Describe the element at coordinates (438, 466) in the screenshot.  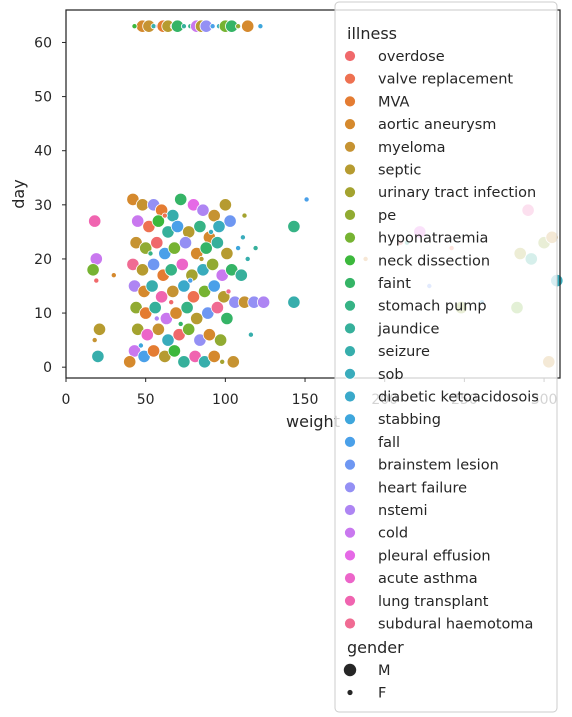
I see `legend-label: brainstem lesion` at that location.